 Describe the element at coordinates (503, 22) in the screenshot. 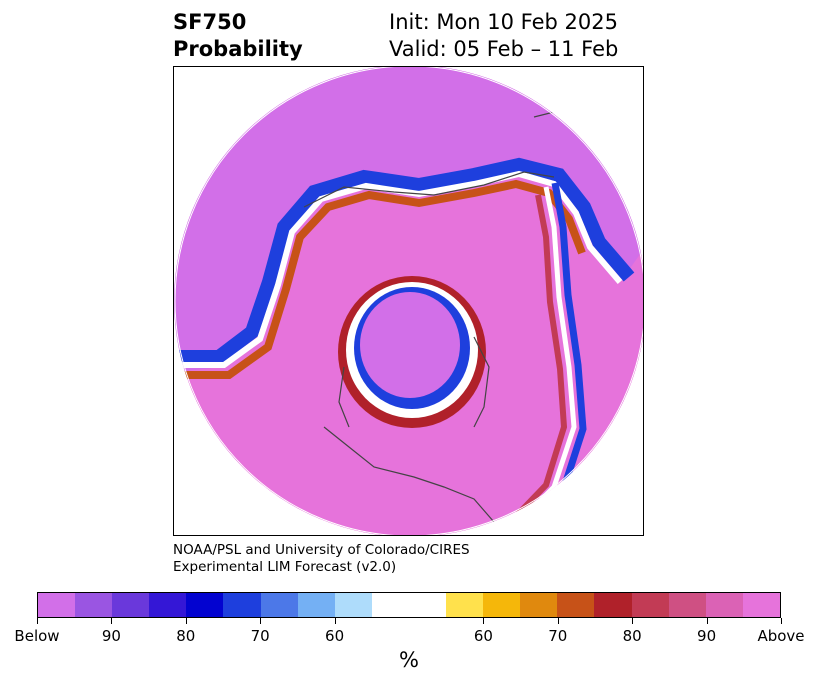

I see `init-date: Init: Mon 10 Feb 2025` at that location.